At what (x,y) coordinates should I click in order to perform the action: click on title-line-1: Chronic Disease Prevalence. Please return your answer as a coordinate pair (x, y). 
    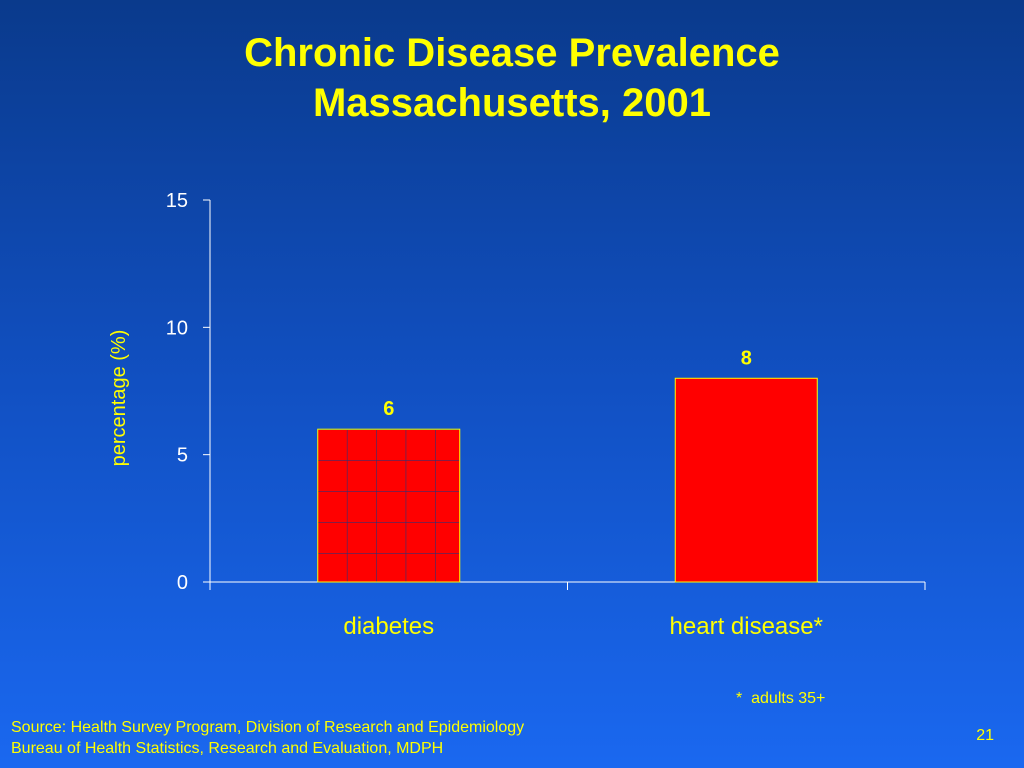
    Looking at the image, I should click on (512, 53).